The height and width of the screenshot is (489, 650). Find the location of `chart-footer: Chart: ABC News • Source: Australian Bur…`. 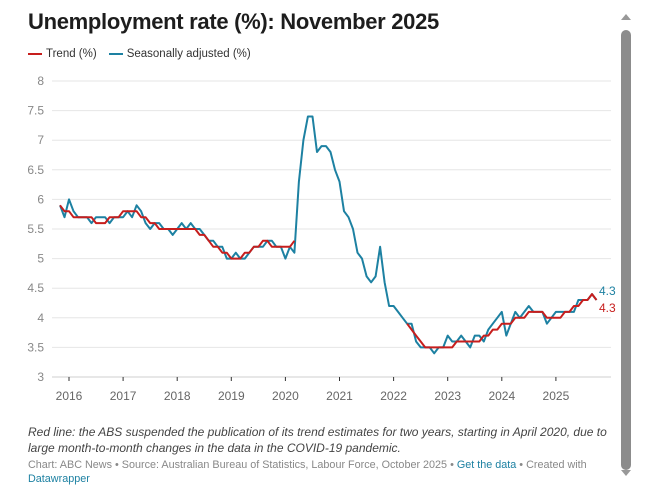

chart-footer: Chart: ABC News • Source: Australian Bur… is located at coordinates (318, 472).